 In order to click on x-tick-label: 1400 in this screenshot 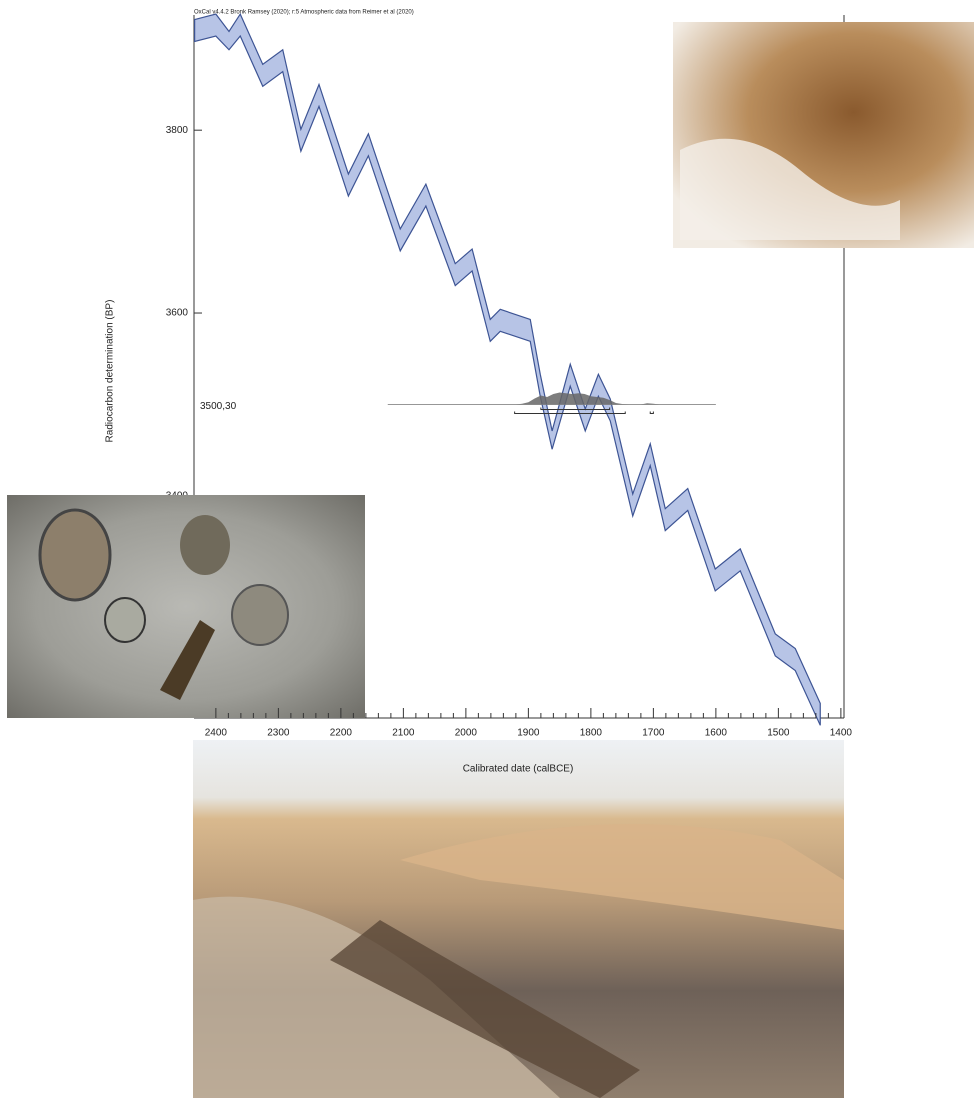, I will do `click(841, 733)`.